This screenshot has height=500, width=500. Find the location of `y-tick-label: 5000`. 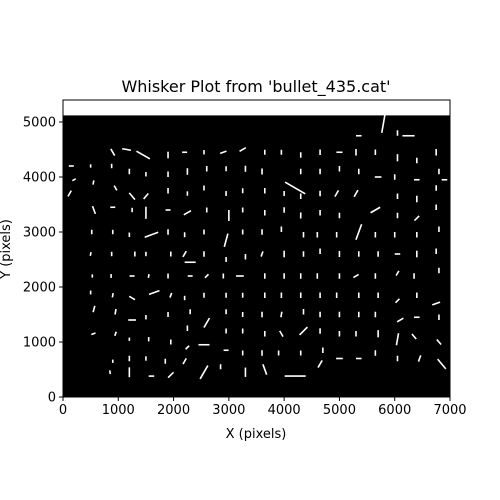

y-tick-label: 5000 is located at coordinates (39, 123).